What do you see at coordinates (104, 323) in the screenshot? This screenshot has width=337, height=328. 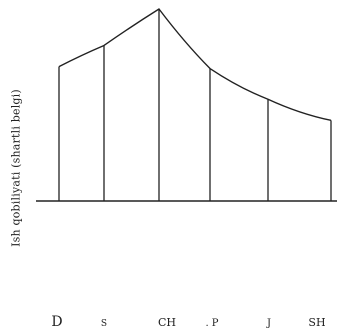 I see `x-tick-label-s: S` at bounding box center [104, 323].